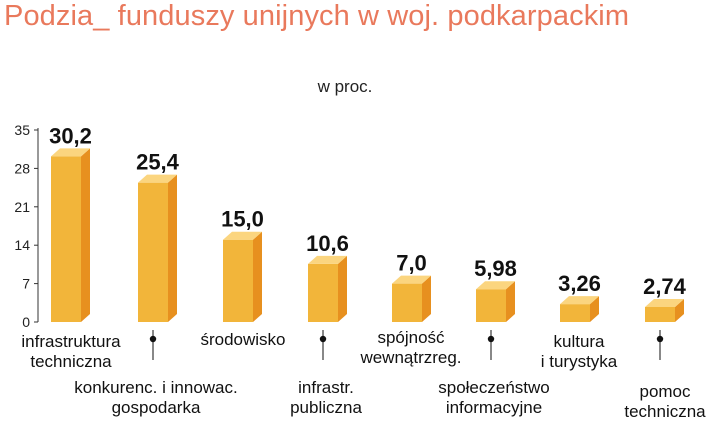 This screenshot has height=428, width=720. I want to click on category-label: kultura i turystyka, so click(579, 351).